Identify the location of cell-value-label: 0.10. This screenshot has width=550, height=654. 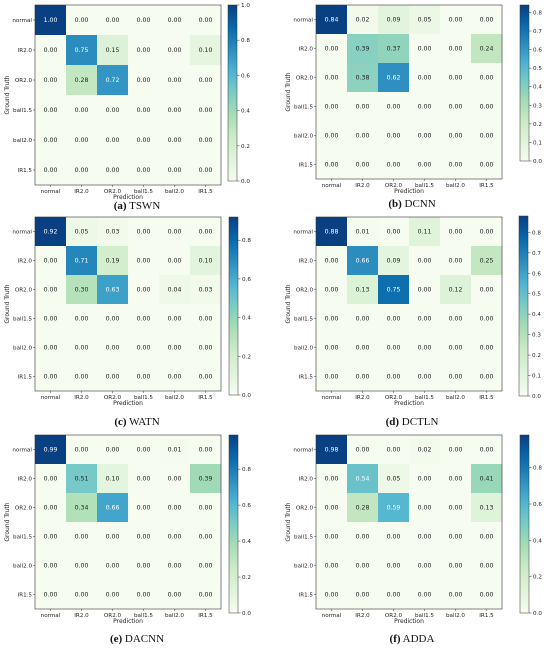
(206, 50).